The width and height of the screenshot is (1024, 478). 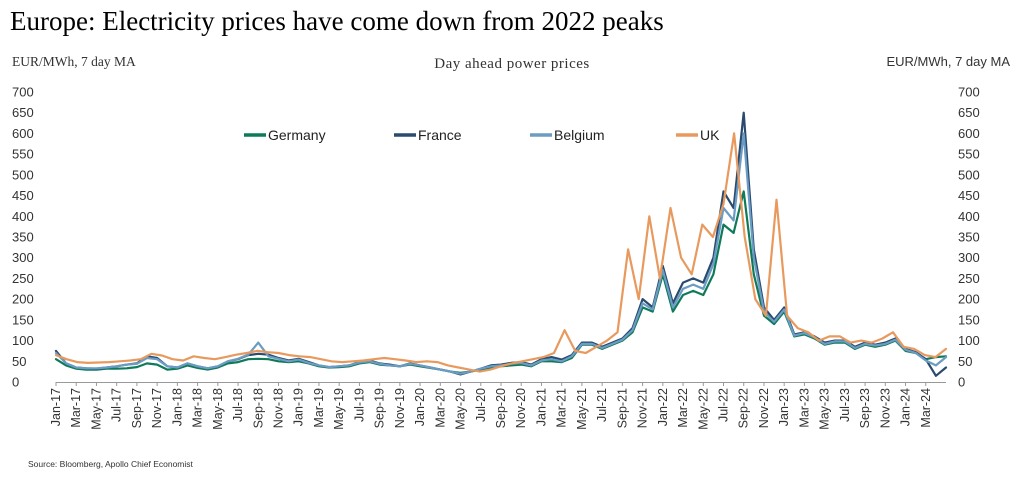 I want to click on chart-subtitle: Day ahead power prices, so click(x=512, y=64).